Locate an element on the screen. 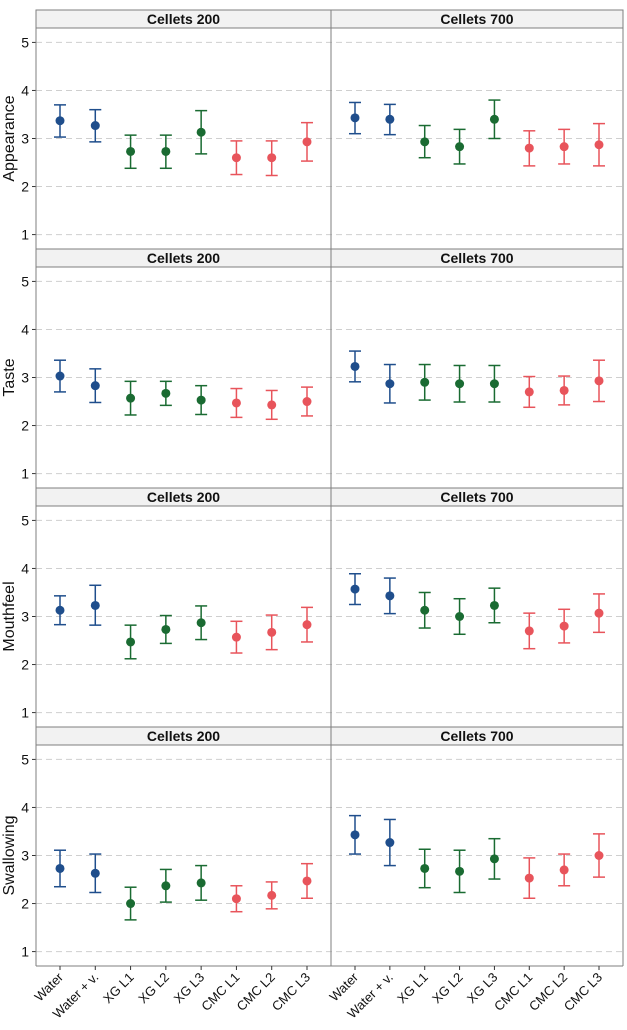 The image size is (627, 1030). x-tick-label: CMC L1 is located at coordinates (220, 992).